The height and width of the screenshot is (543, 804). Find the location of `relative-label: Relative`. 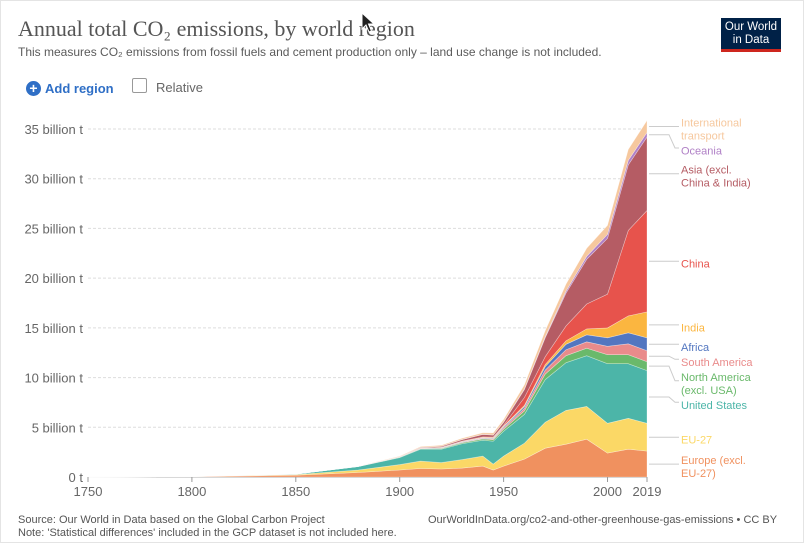

relative-label: Relative is located at coordinates (179, 87).